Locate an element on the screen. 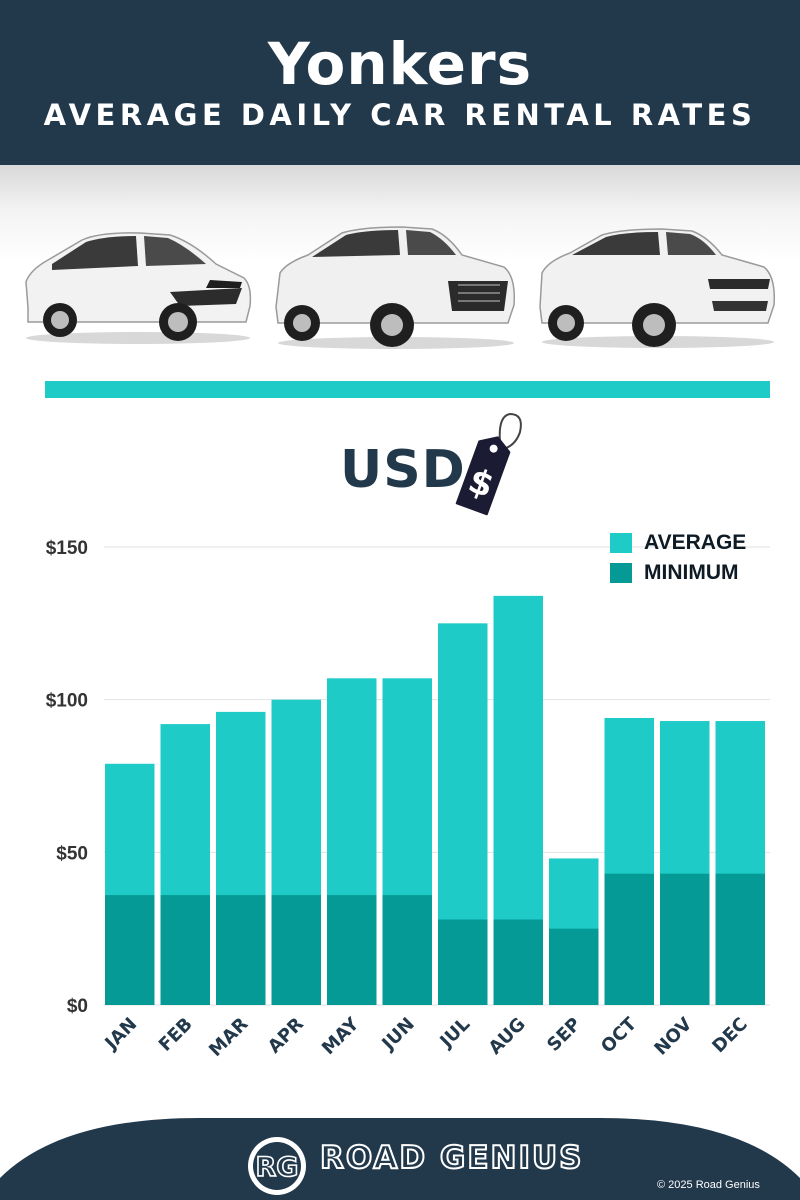  y-tick-label: $100 is located at coordinates (67, 701).